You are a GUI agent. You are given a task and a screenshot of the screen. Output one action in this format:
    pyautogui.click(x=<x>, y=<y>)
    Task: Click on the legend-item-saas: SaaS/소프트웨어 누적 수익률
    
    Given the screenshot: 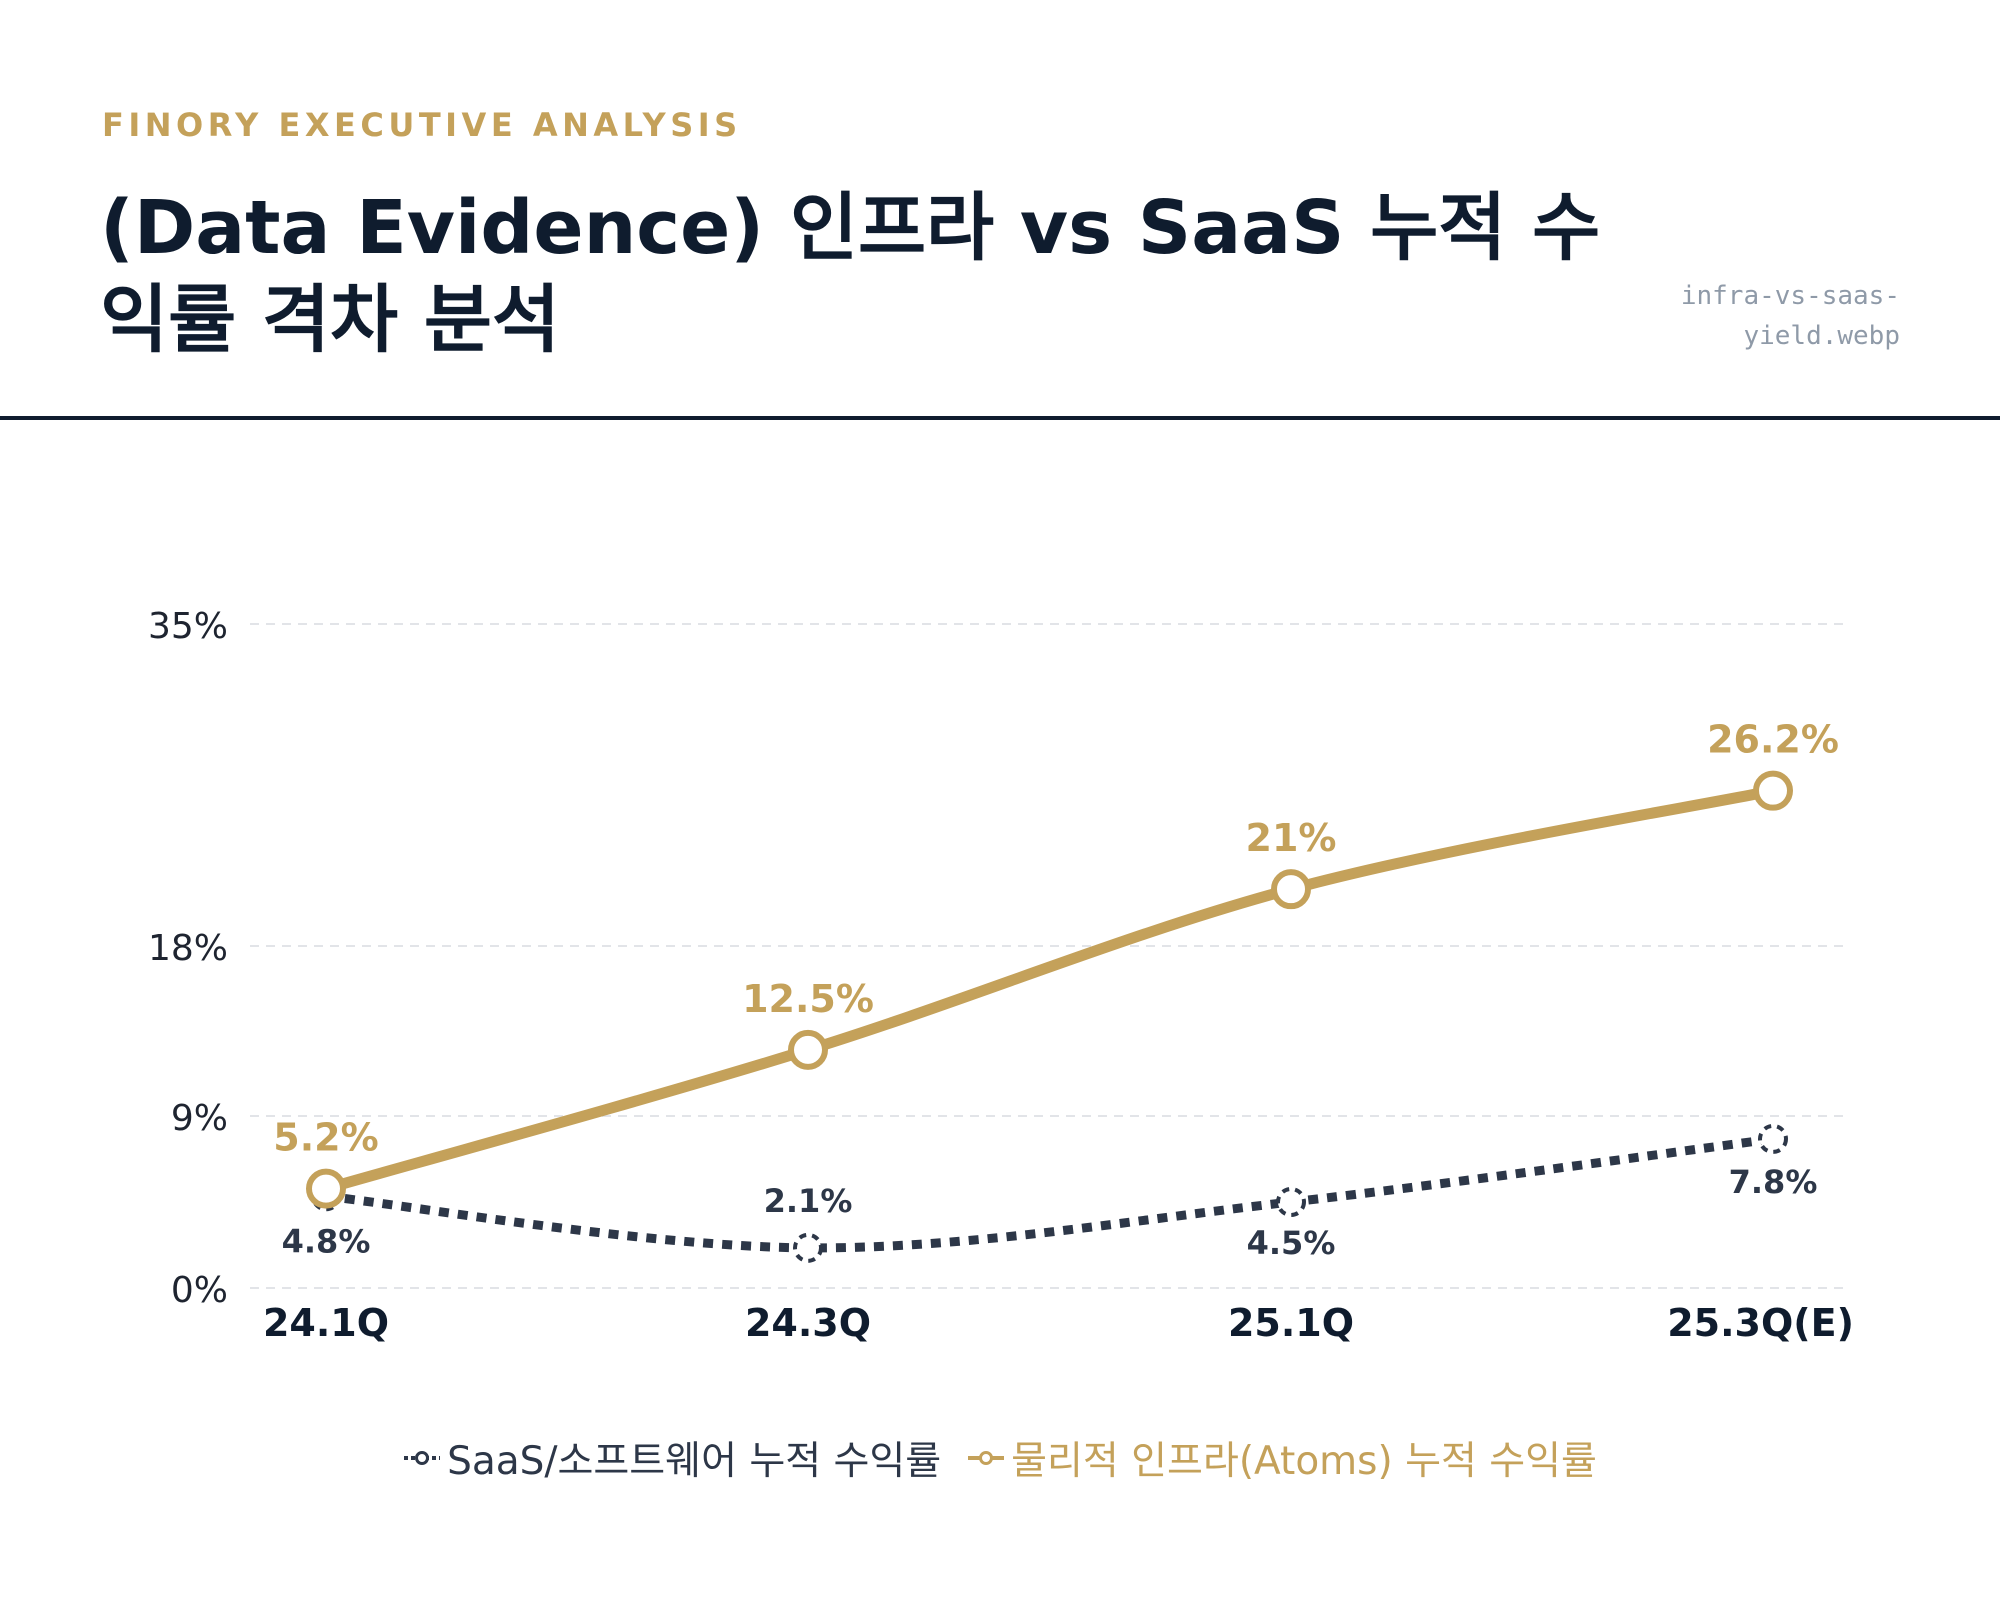 What is the action you would take?
    pyautogui.click(x=672, y=1458)
    